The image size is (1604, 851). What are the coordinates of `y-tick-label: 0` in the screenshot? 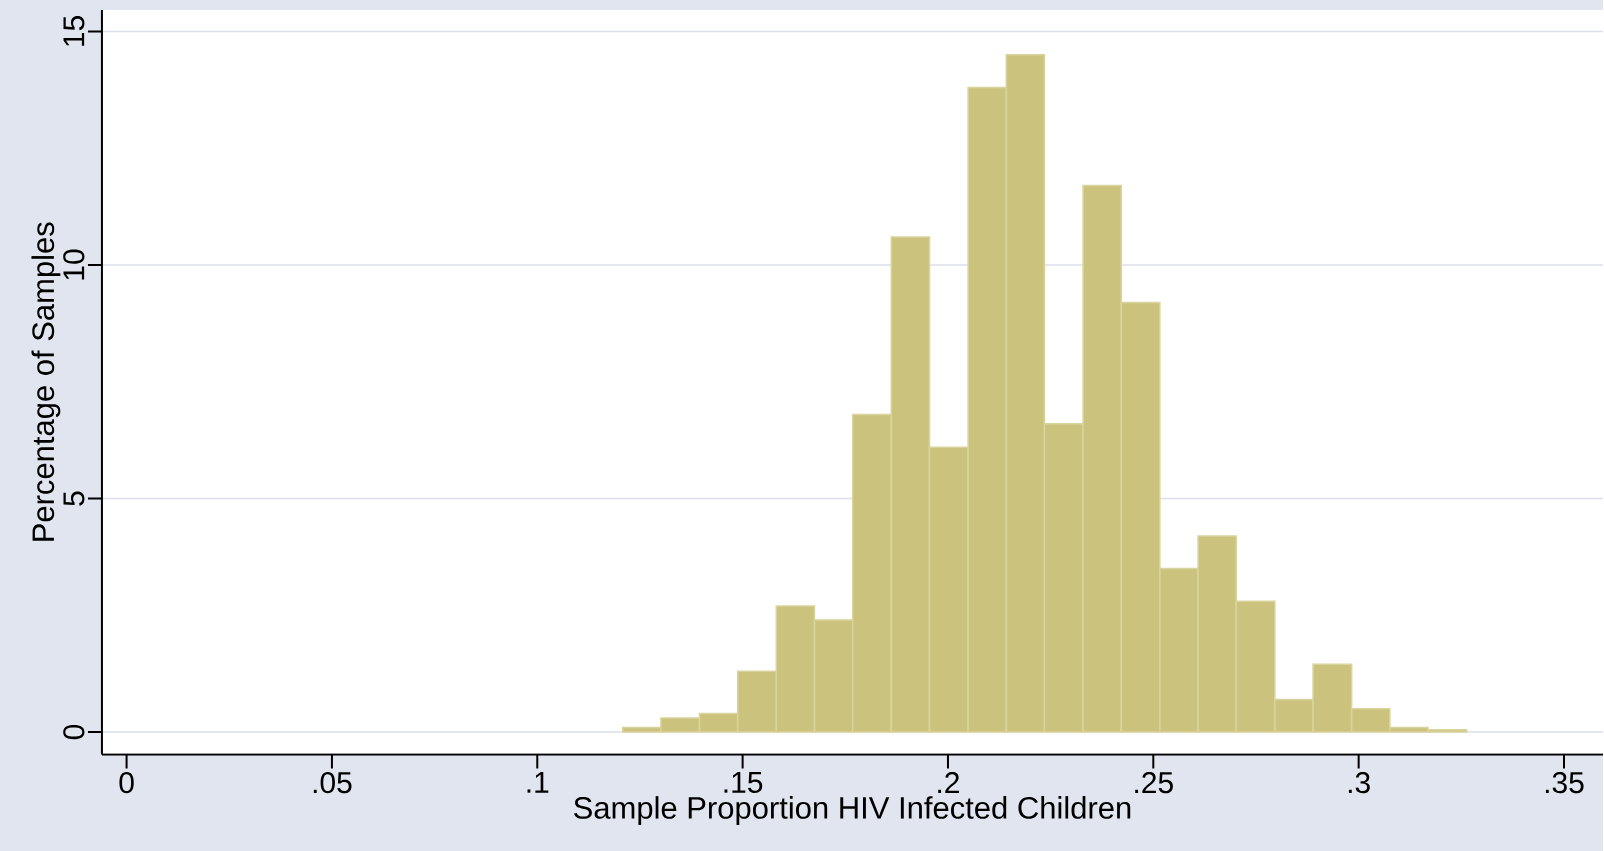 It's located at (74, 732).